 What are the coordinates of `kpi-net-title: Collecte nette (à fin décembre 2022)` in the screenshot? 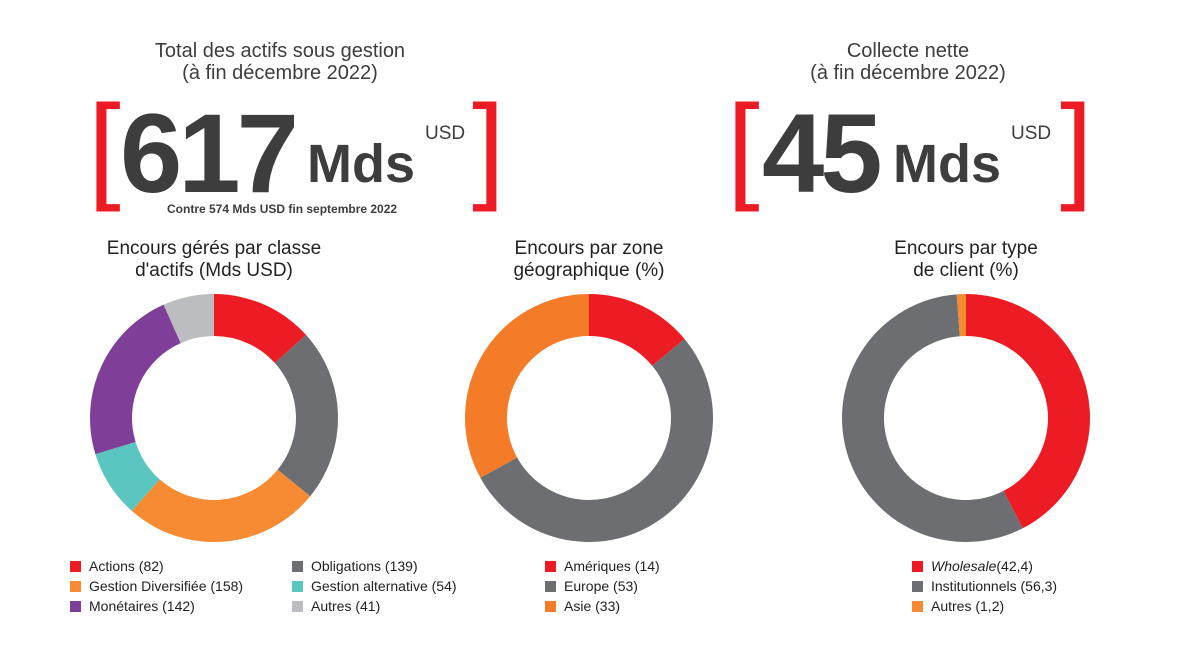 It's located at (908, 62).